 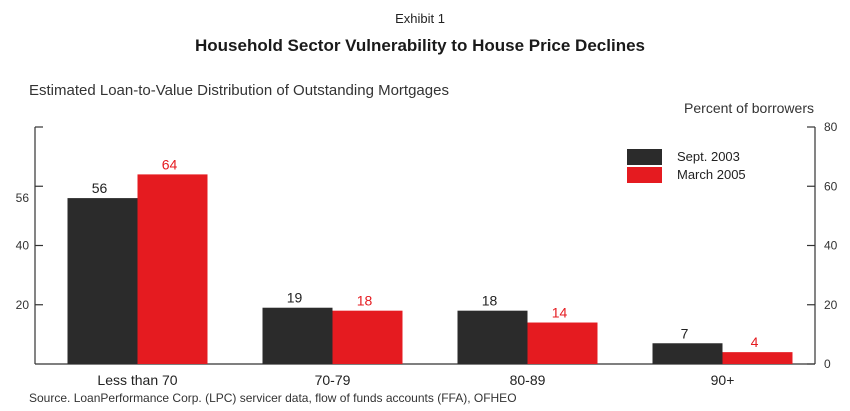 I want to click on right-tick-label: 0, so click(x=827, y=364).